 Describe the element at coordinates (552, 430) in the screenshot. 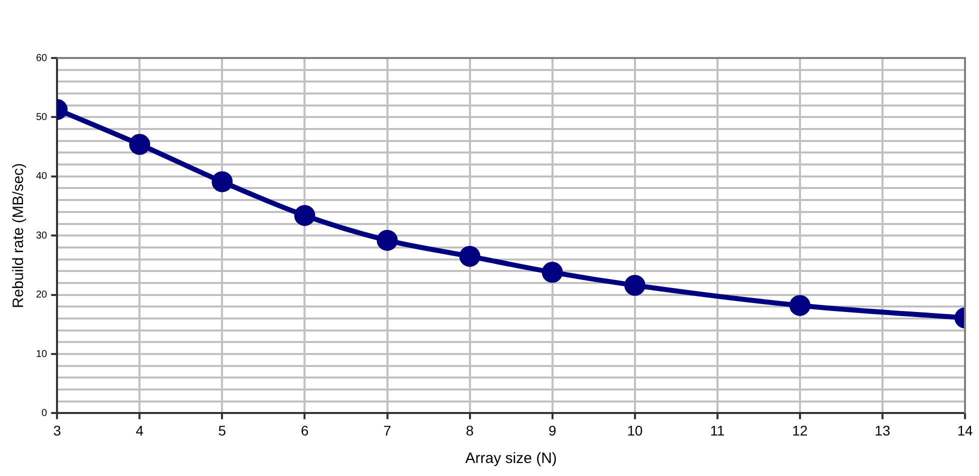

I see `x-tick-label: 9` at that location.